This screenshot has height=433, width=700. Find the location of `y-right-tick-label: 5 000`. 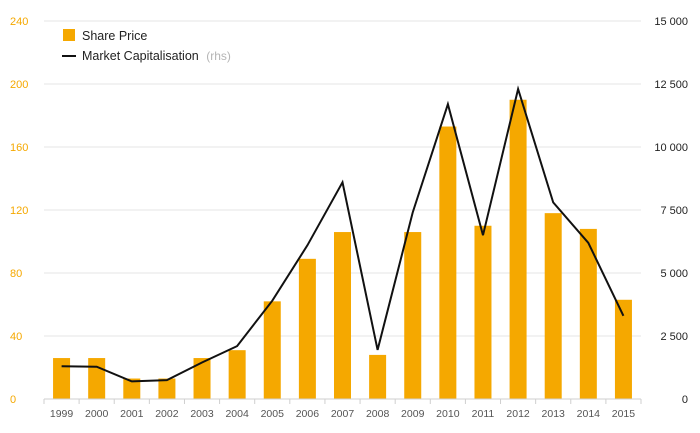

y-right-tick-label: 5 000 is located at coordinates (674, 274).